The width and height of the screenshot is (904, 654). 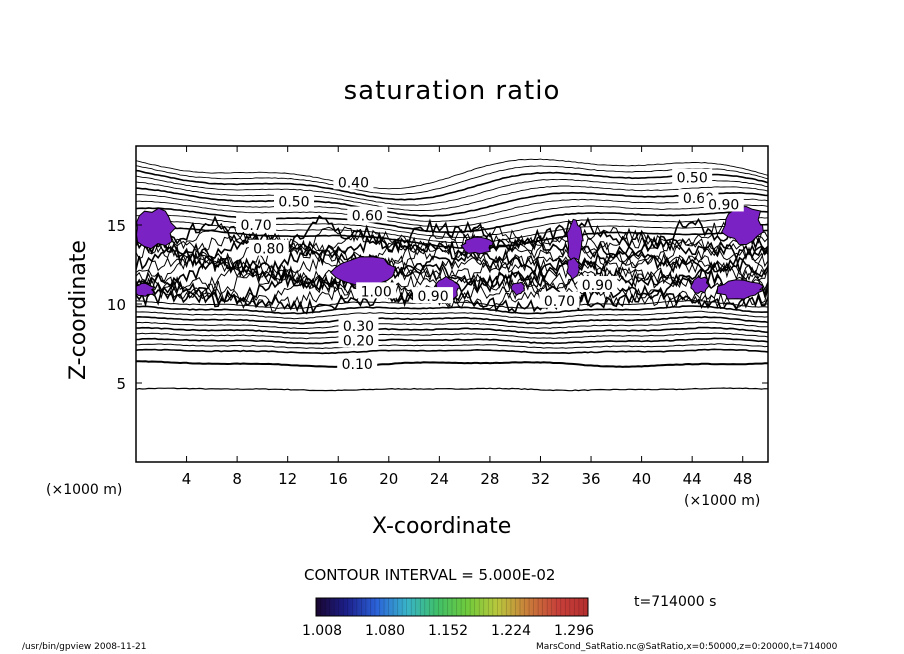 What do you see at coordinates (388, 479) in the screenshot?
I see `x-tick-label: 20` at bounding box center [388, 479].